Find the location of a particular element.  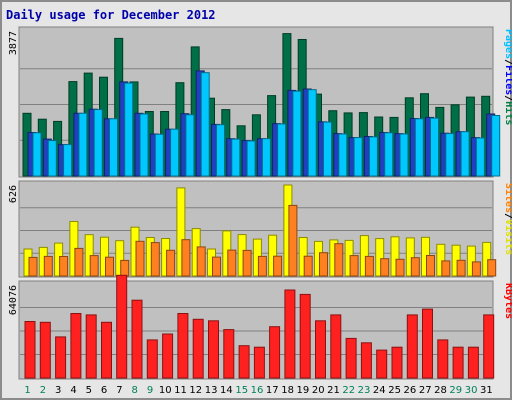

x-tick-label: 4 is located at coordinates (73, 390).